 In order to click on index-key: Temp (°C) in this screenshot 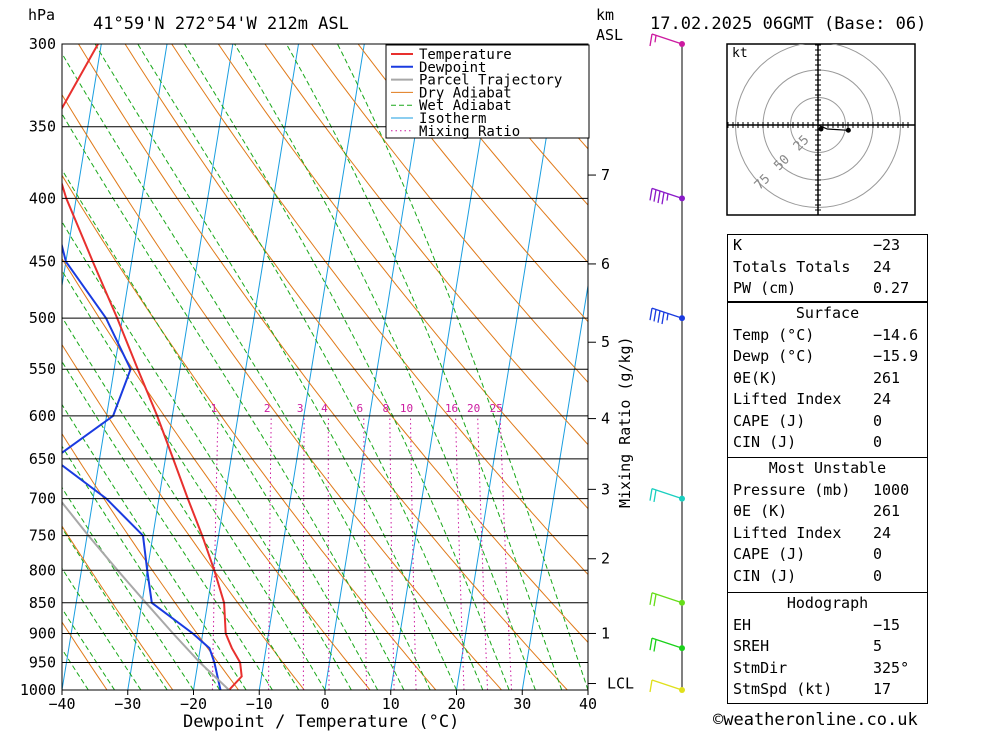, I will do `click(774, 334)`.